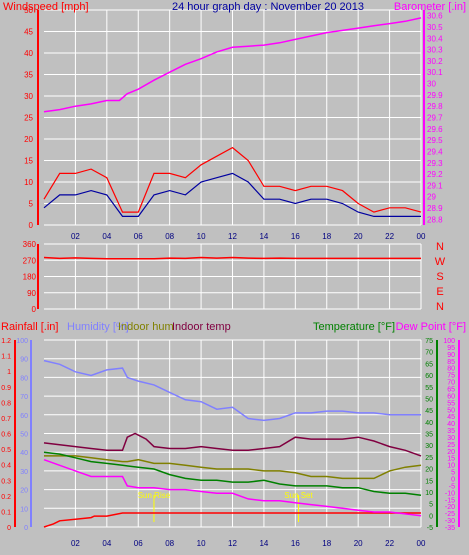 The width and height of the screenshot is (469, 555). What do you see at coordinates (26, 528) in the screenshot?
I see `humidity-tick-label: 0` at bounding box center [26, 528].